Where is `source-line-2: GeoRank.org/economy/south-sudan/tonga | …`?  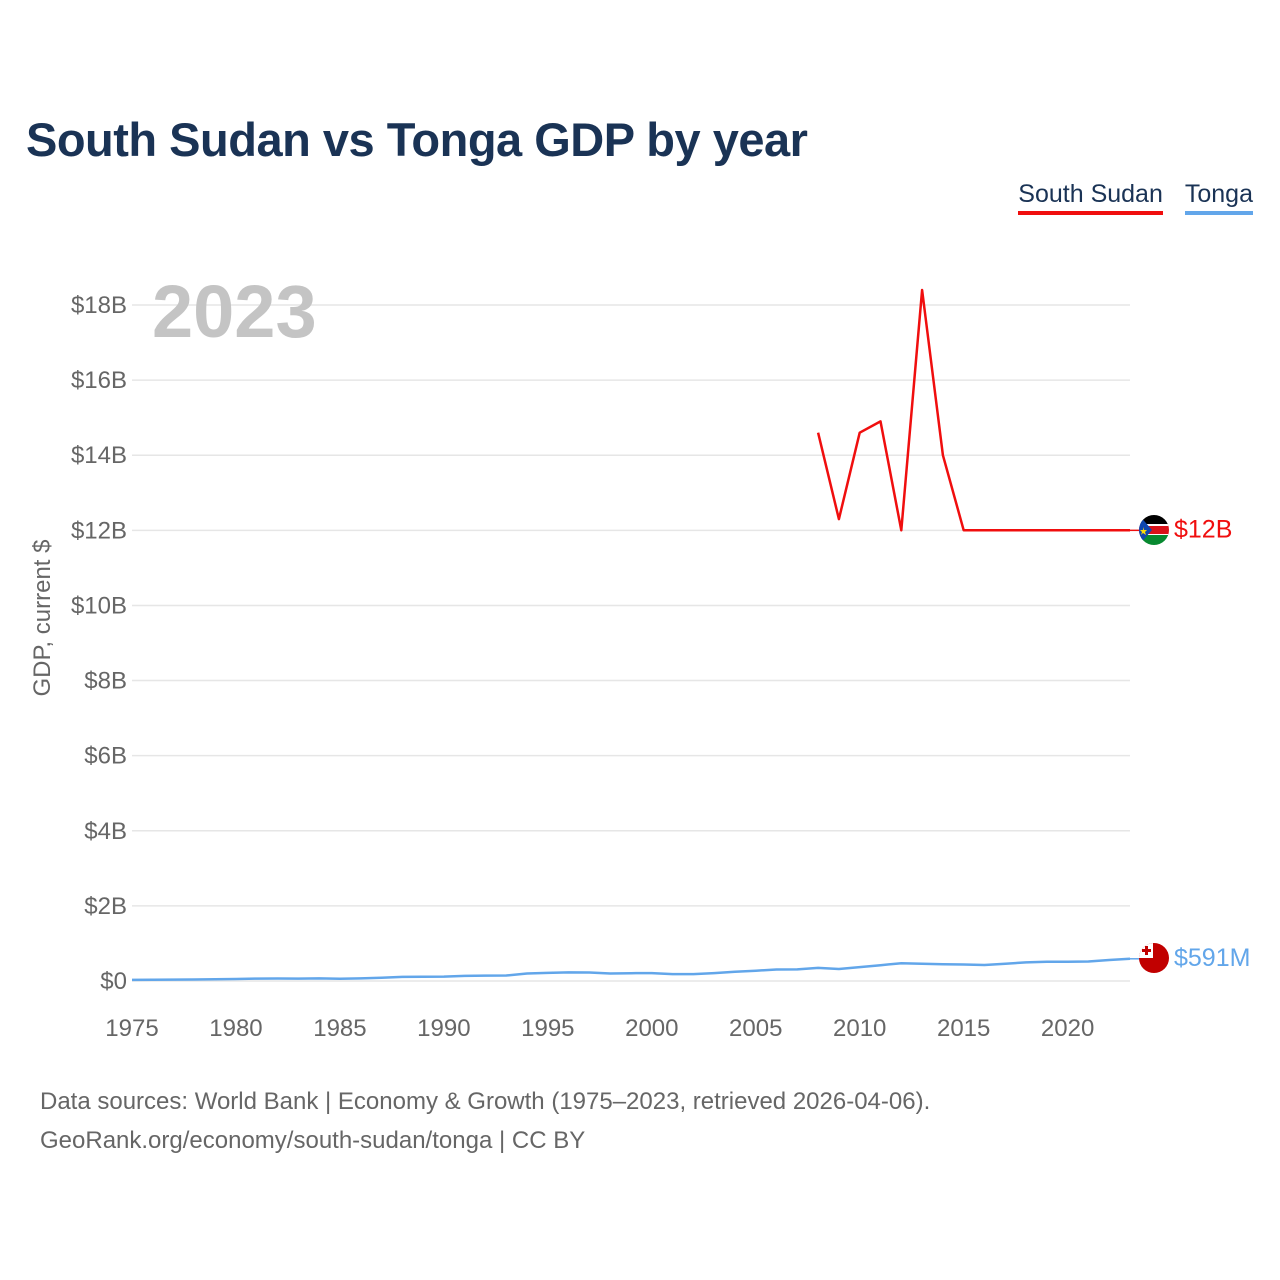 source-line-2: GeoRank.org/economy/south-sudan/tonga | … is located at coordinates (313, 1140).